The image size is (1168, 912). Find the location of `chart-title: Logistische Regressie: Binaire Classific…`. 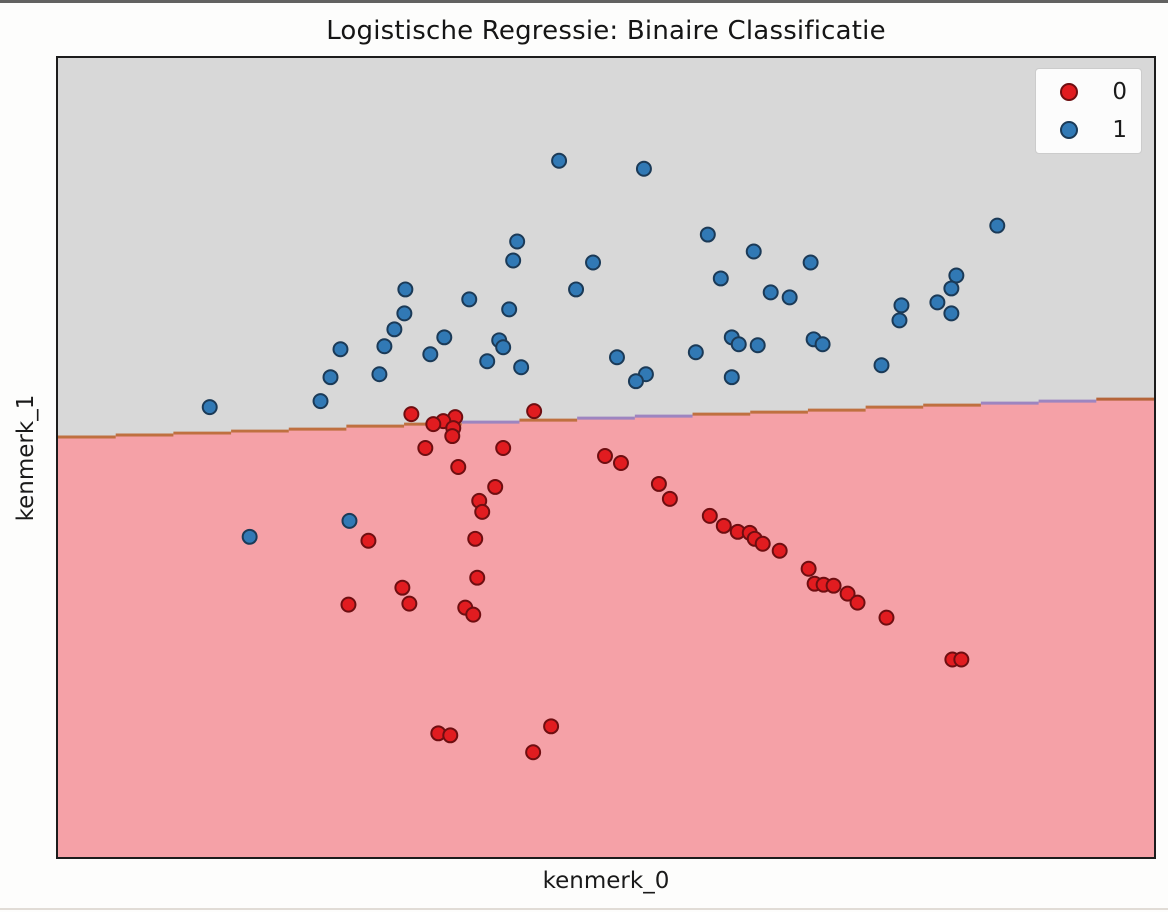

chart-title: Logistische Regressie: Binaire Classific… is located at coordinates (606, 31).